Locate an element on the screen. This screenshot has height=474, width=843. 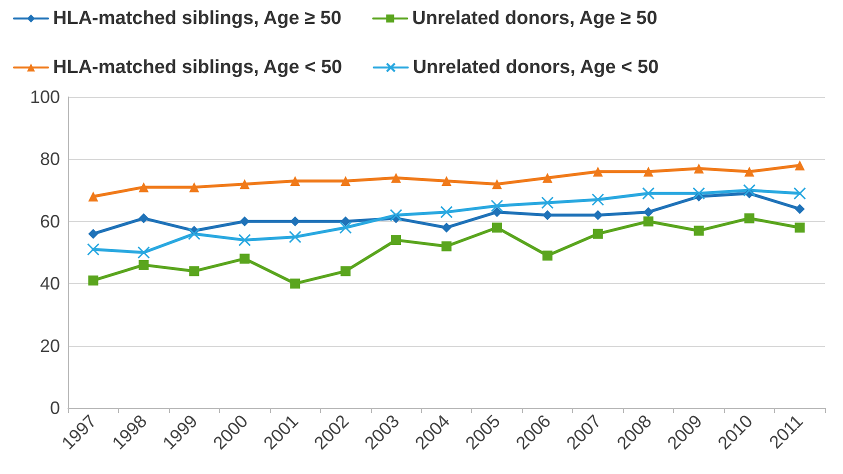
y-tick-label: 60 is located at coordinates (50, 221).